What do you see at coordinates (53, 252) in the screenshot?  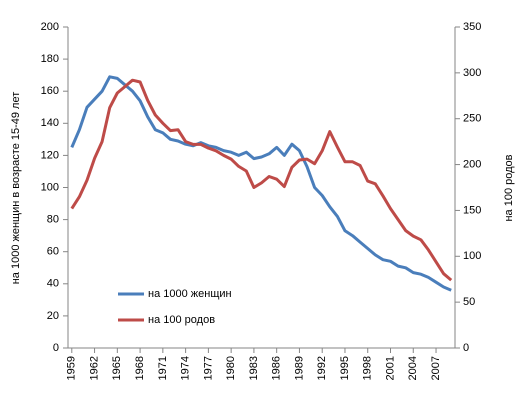 I see `y-tick-label: 60` at bounding box center [53, 252].